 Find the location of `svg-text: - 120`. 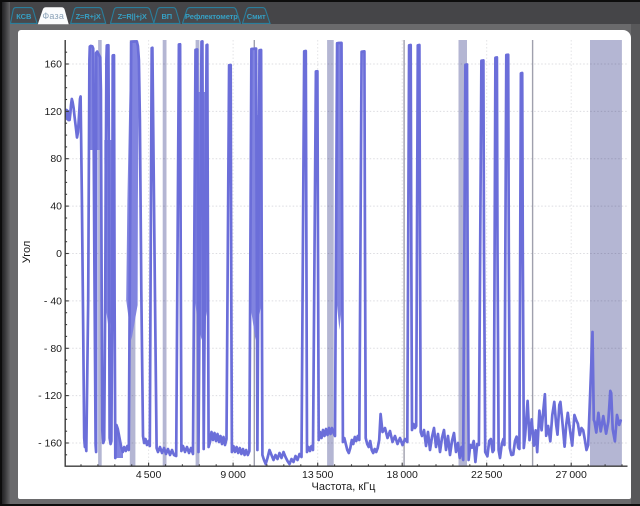

svg-text: - 120 is located at coordinates (50, 396).